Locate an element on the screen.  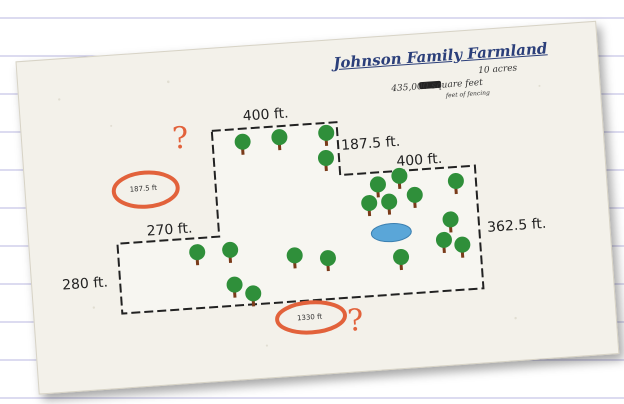
fence-legend-icon is located at coordinates (430, 85).